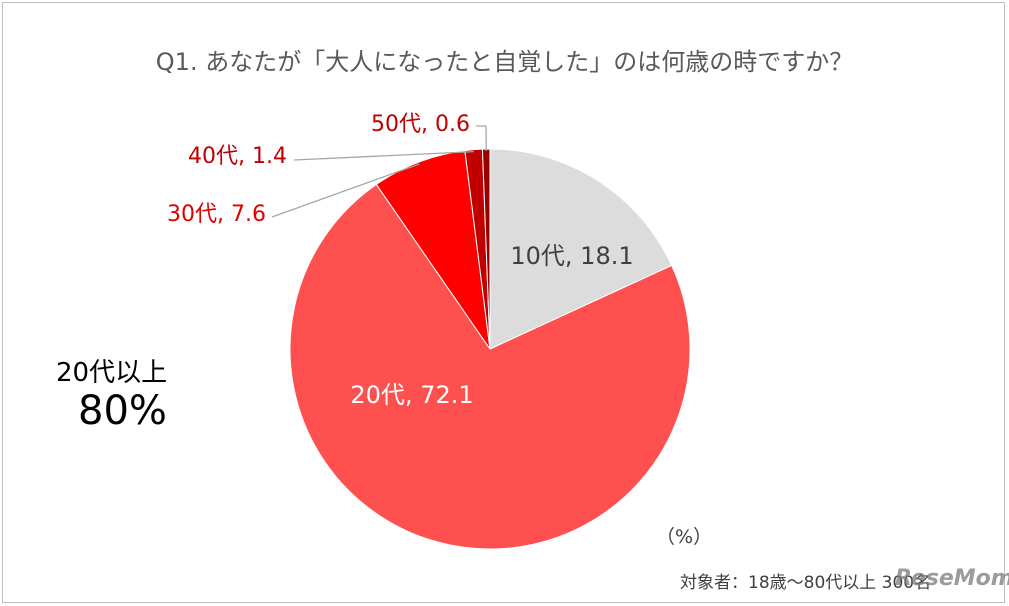 Image resolution: width=1009 pixels, height=606 pixels. What do you see at coordinates (504, 62) in the screenshot?
I see `chart-title: Q1. あなたが「大人になったと自覚した」のは何歳の時ですか？` at bounding box center [504, 62].